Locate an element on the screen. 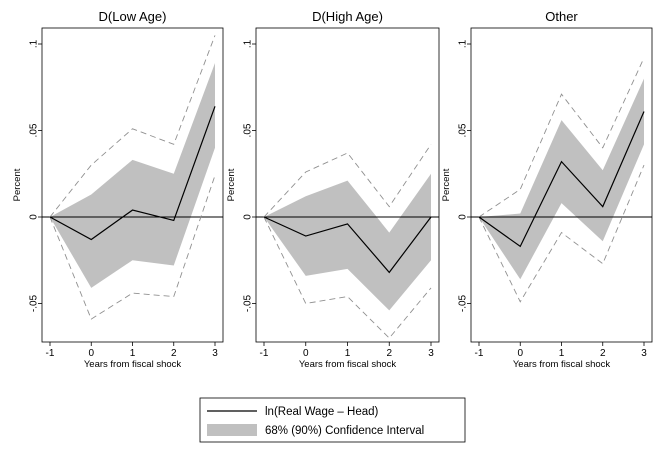 This screenshot has height=451, width=653. legend-band-label: 68% (90%) Confidence Interval is located at coordinates (344, 431).